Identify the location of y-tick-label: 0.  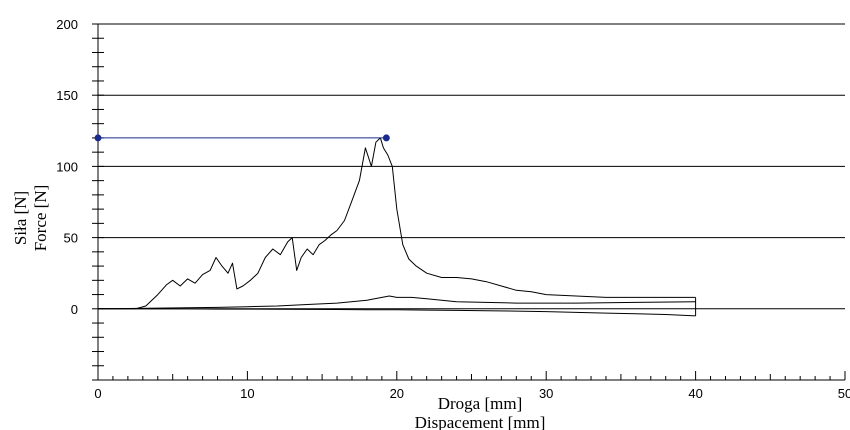
(74, 309).